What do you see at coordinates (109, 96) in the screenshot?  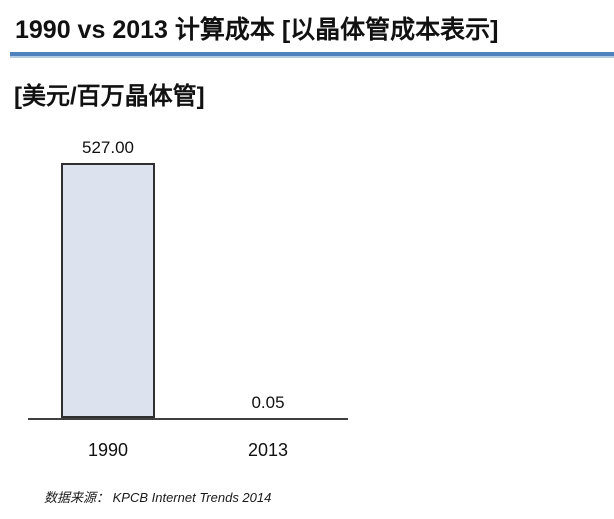 I see `axis-unit-label: [美元/百万晶体管]` at bounding box center [109, 96].